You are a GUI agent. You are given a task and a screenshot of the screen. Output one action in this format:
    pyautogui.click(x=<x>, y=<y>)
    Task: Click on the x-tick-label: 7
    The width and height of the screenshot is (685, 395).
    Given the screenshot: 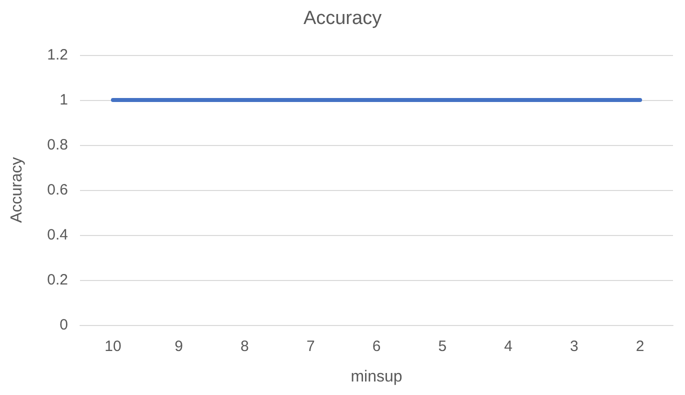 What is the action you would take?
    pyautogui.click(x=310, y=346)
    